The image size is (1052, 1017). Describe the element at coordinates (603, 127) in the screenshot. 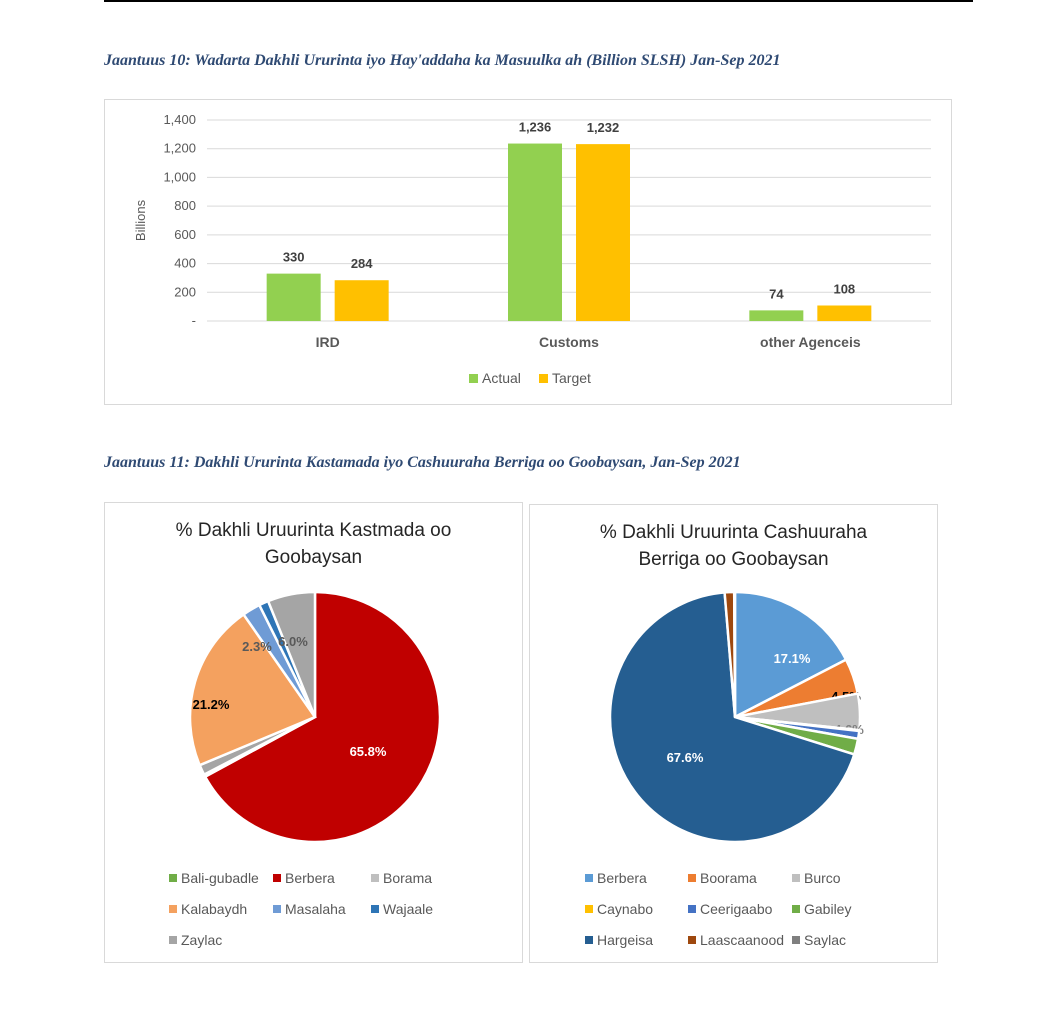

I see `bar-value-label: 1,232` at that location.